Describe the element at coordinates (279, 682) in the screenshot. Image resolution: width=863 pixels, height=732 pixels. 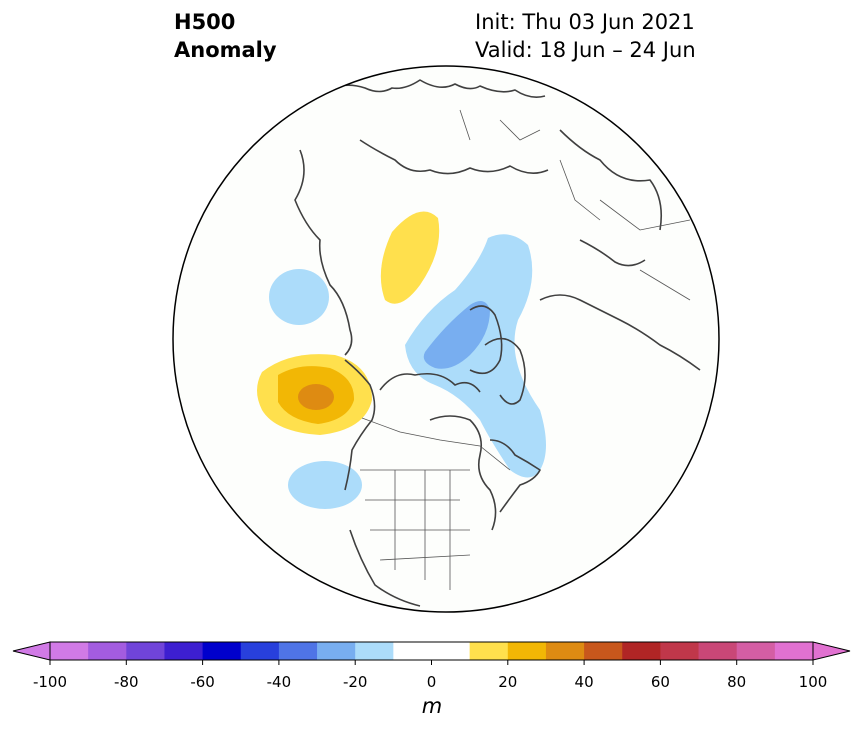
I see `colorbar-tick-label: -40` at that location.